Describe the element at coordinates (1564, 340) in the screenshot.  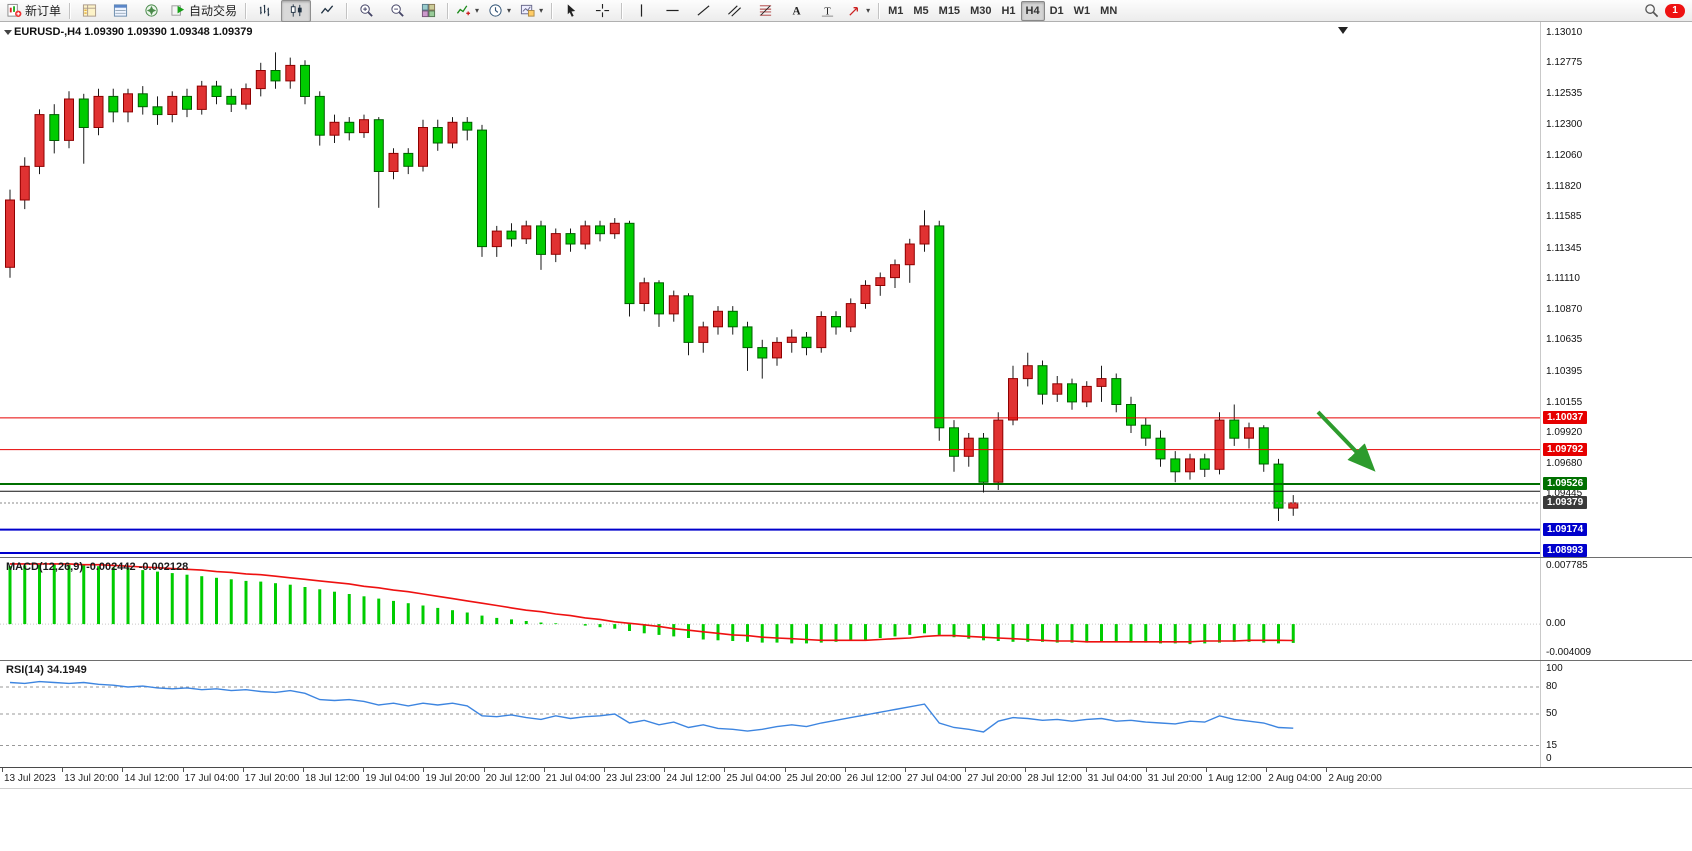
I see `price-tick: 1.10635` at that location.